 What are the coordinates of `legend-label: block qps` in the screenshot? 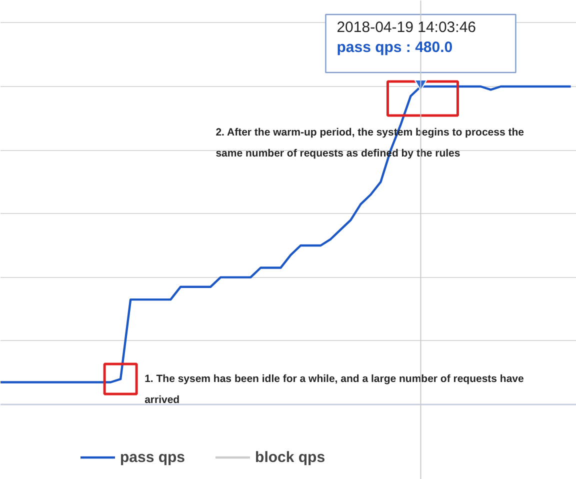 It's located at (290, 457).